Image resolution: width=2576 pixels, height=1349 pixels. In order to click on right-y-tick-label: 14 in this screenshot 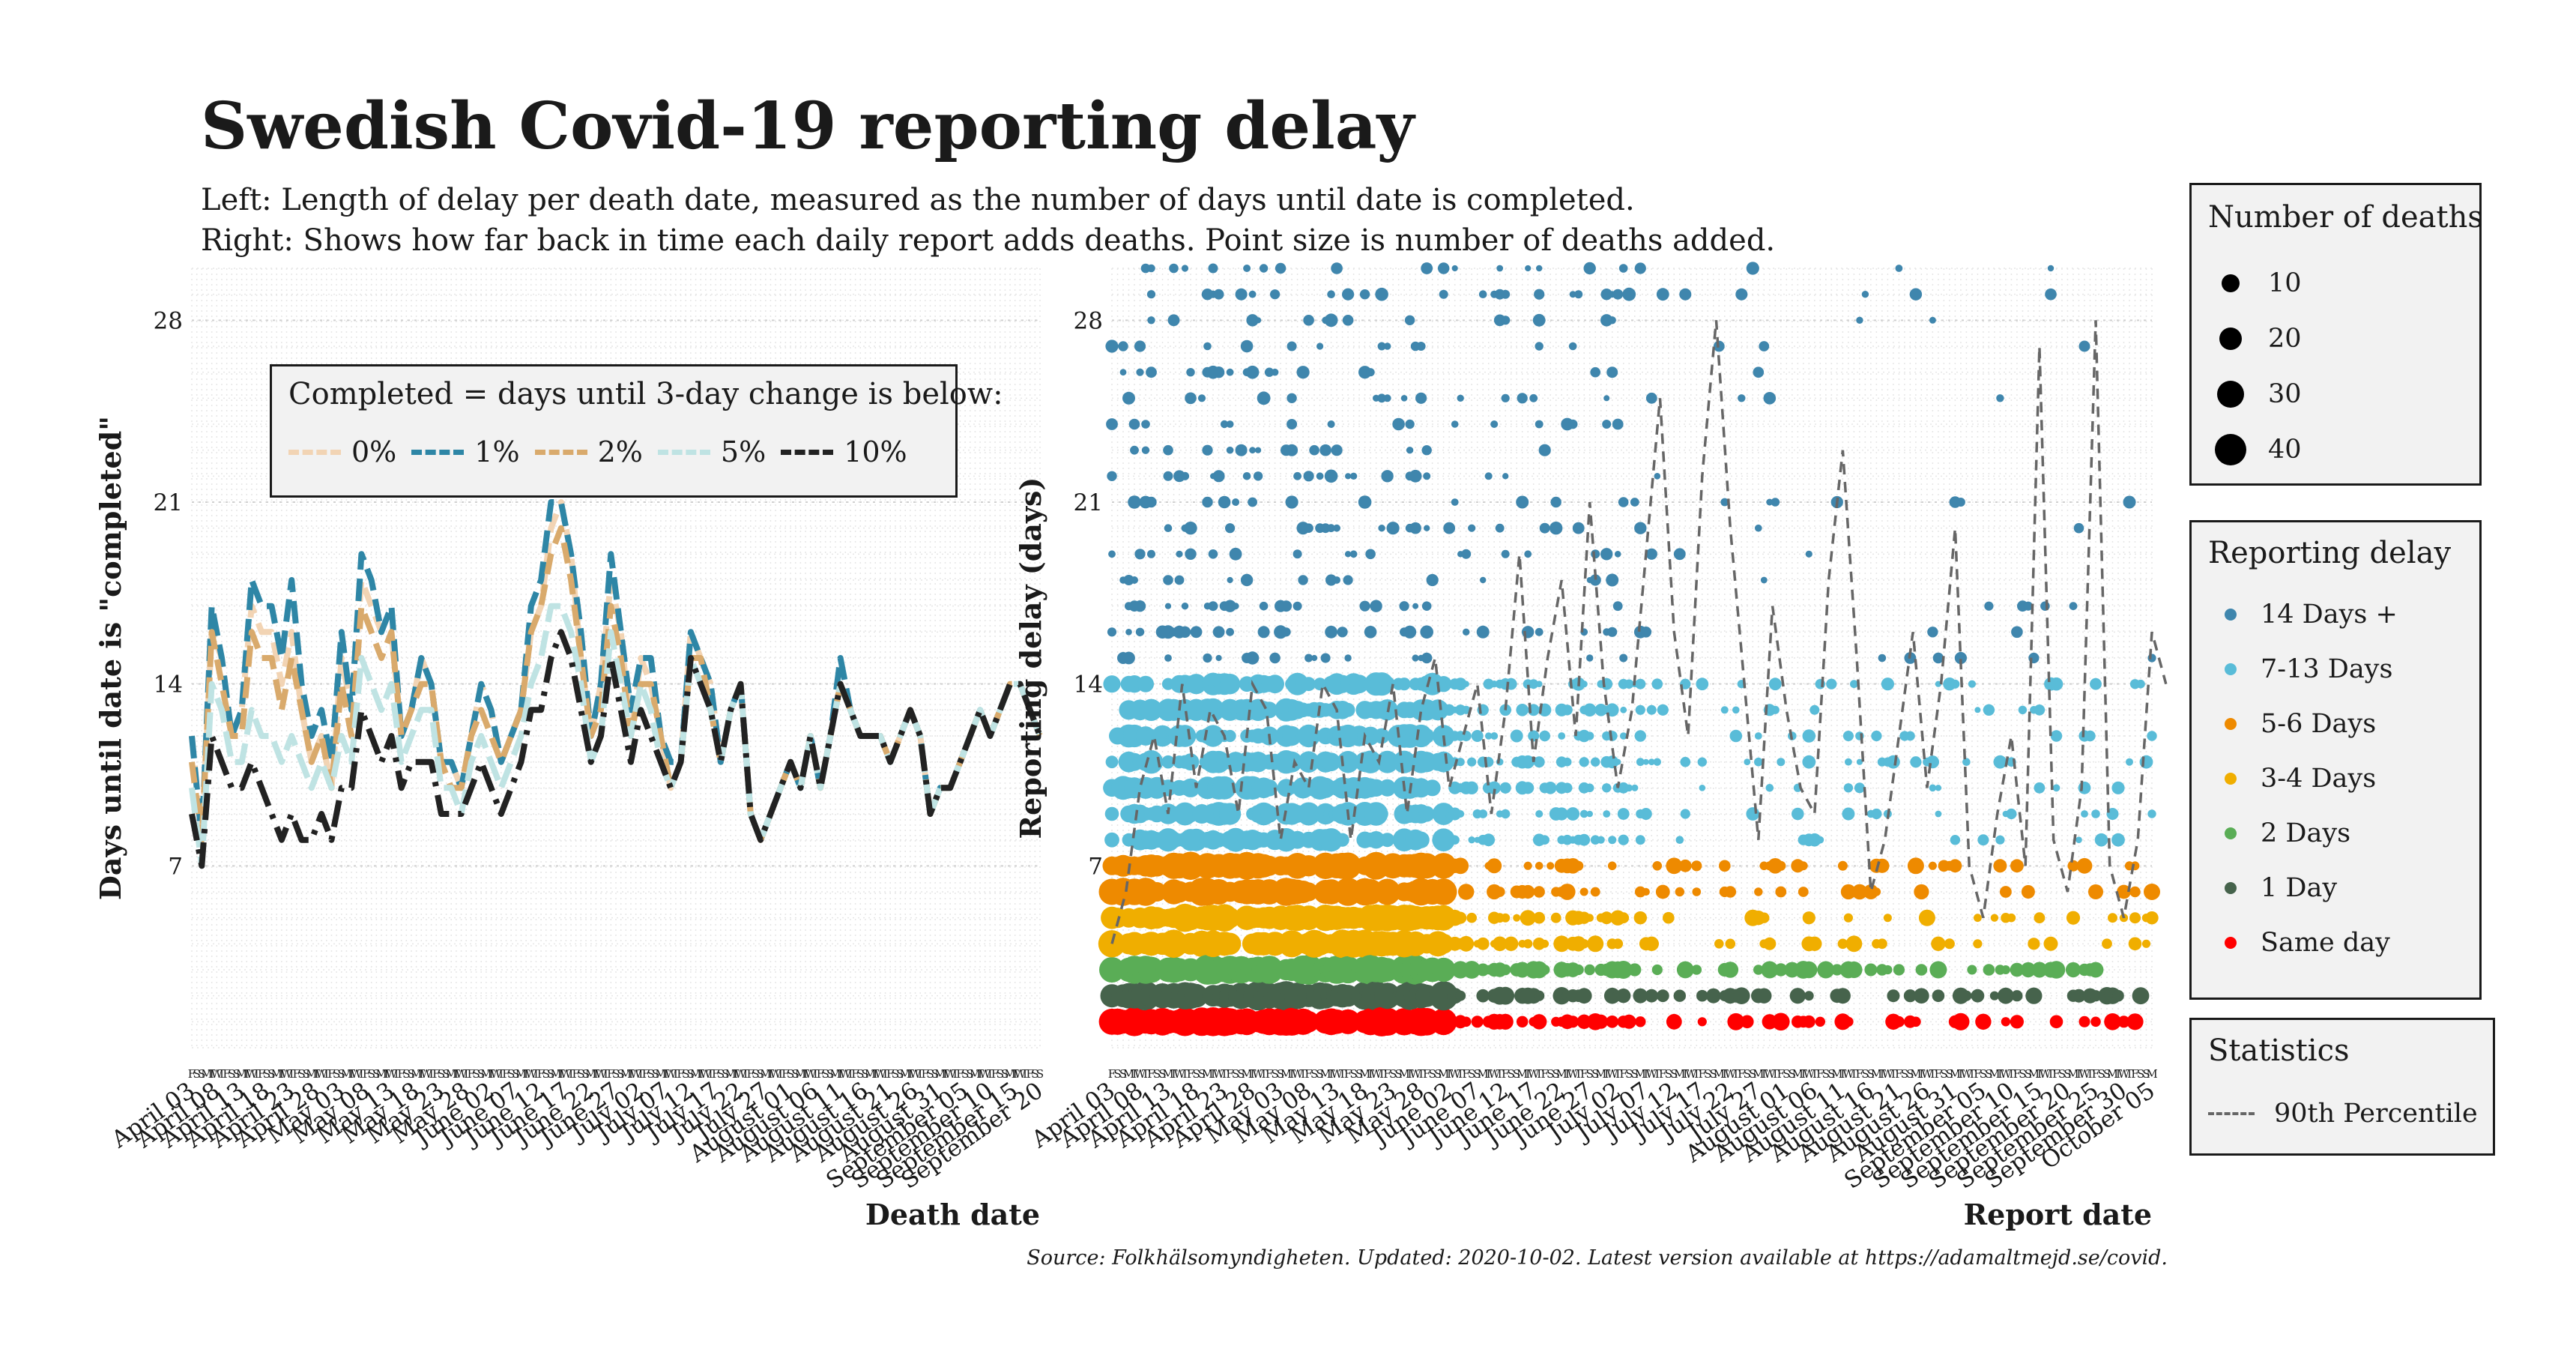, I will do `click(1088, 685)`.